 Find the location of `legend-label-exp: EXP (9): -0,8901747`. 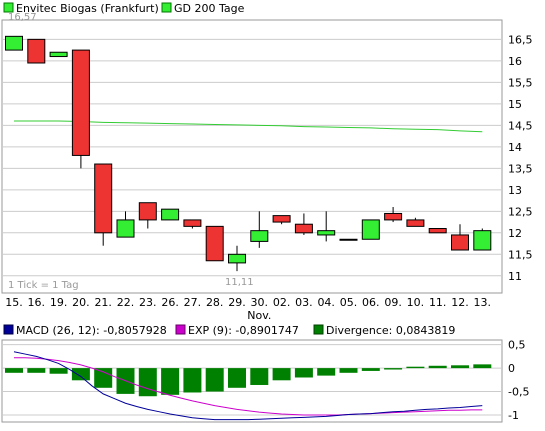

legend-label-exp: EXP (9): -0,8901747 is located at coordinates (243, 330).